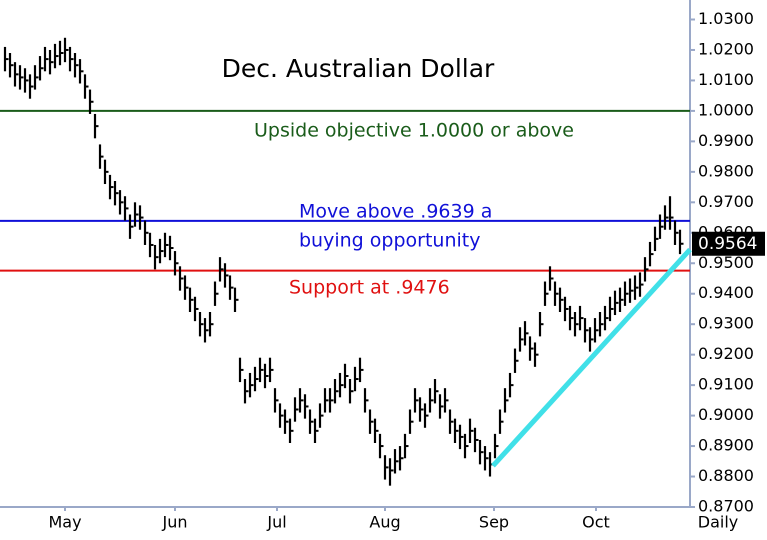  What do you see at coordinates (395, 212) in the screenshot?
I see `annotation: Move above .9639 a` at bounding box center [395, 212].